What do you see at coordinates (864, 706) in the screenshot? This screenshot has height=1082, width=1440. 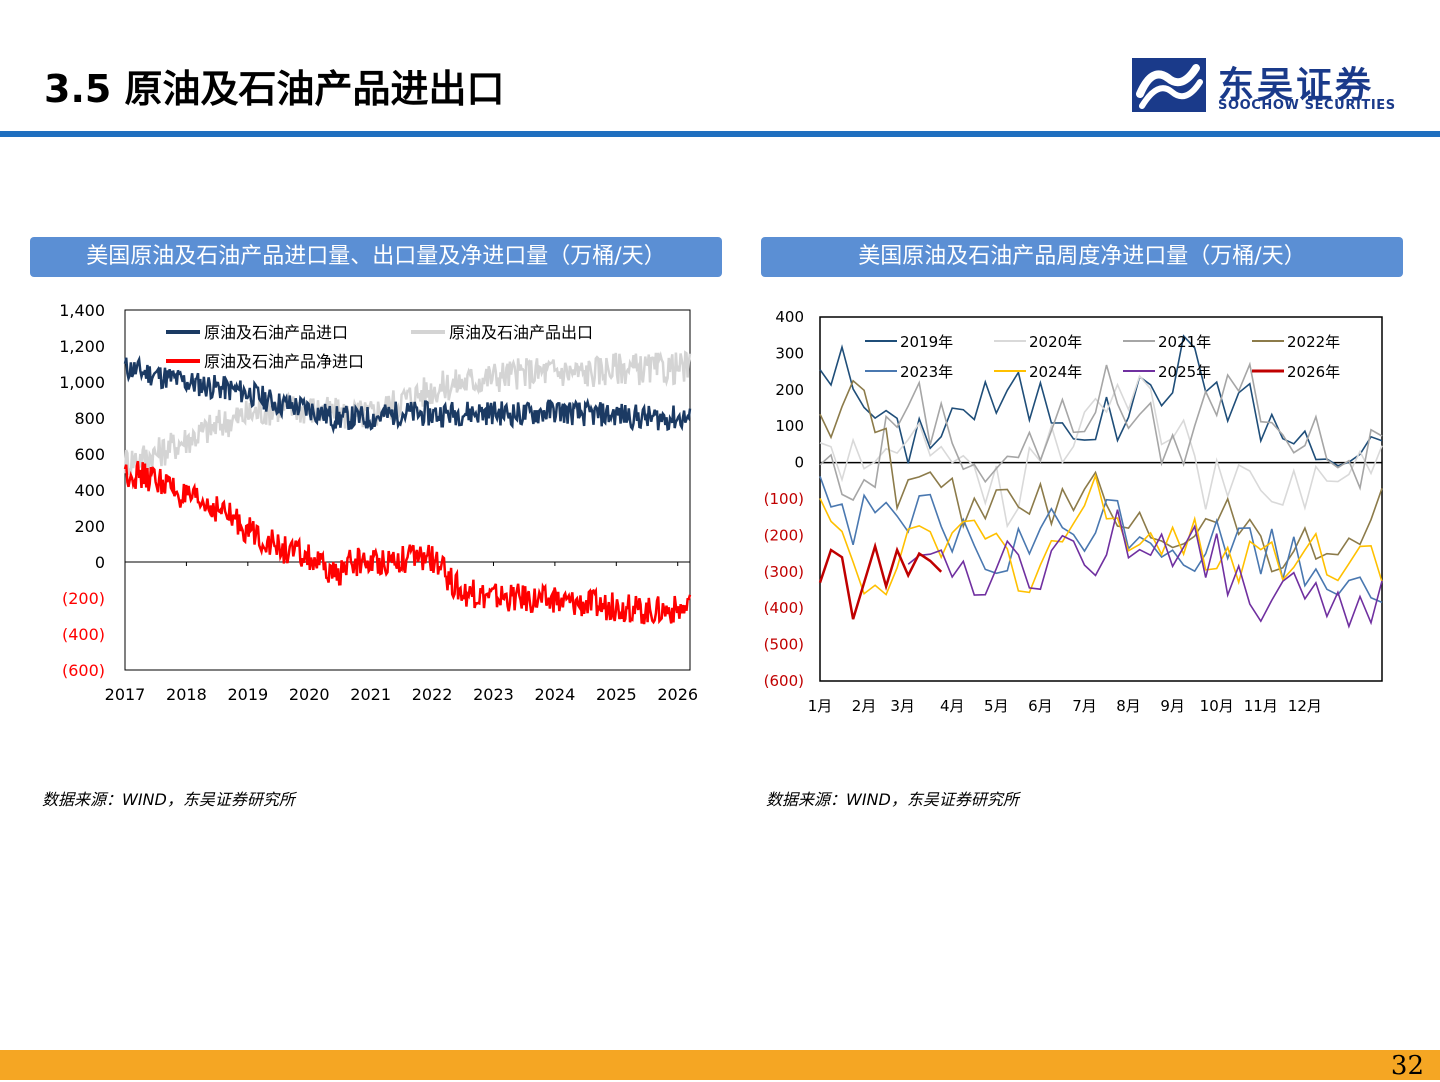 I see `right-x-tick-label: 2月` at bounding box center [864, 706].